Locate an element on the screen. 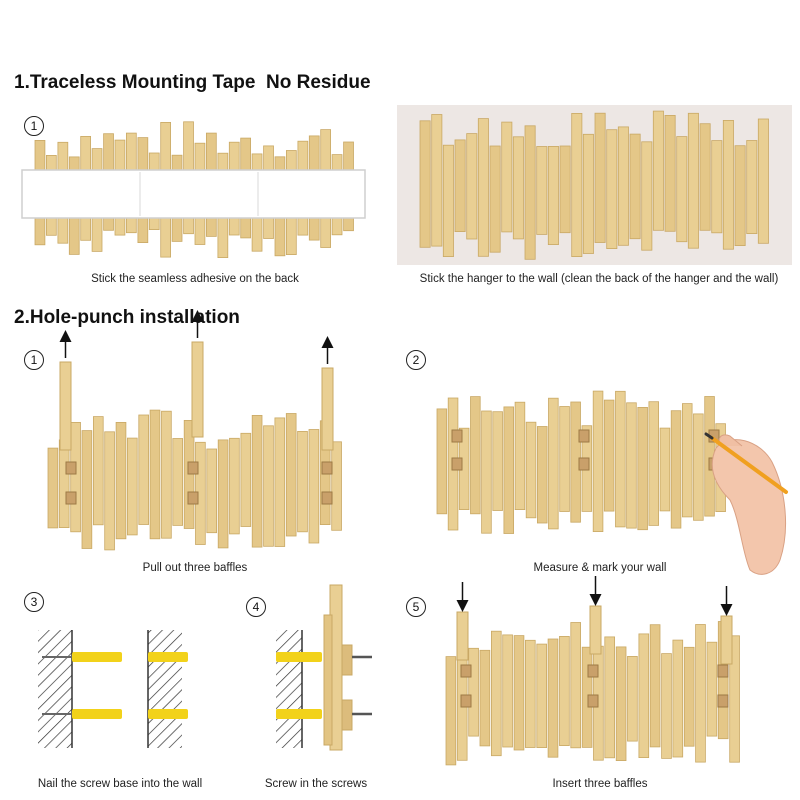  adhesive-tape is located at coordinates (193, 194).